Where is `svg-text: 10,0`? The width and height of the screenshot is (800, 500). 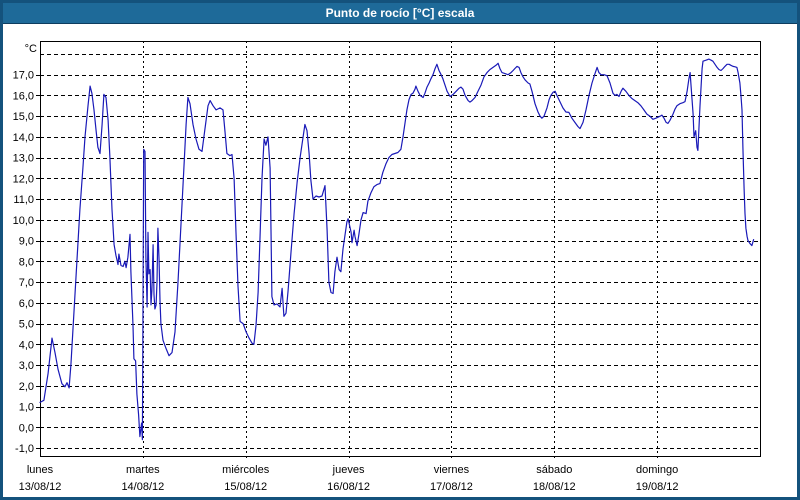 svg-text: 10,0 is located at coordinates (23, 221).